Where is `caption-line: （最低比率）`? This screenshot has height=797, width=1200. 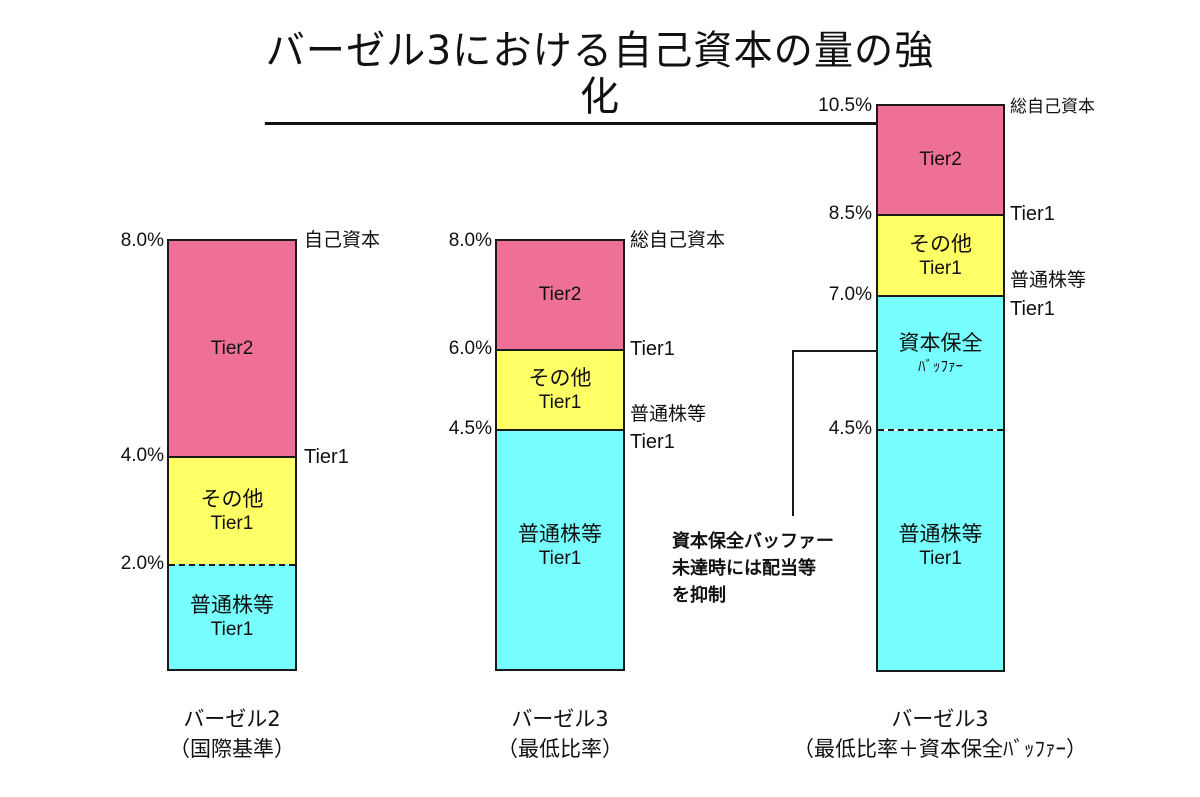 caption-line: （最低比率） is located at coordinates (560, 749).